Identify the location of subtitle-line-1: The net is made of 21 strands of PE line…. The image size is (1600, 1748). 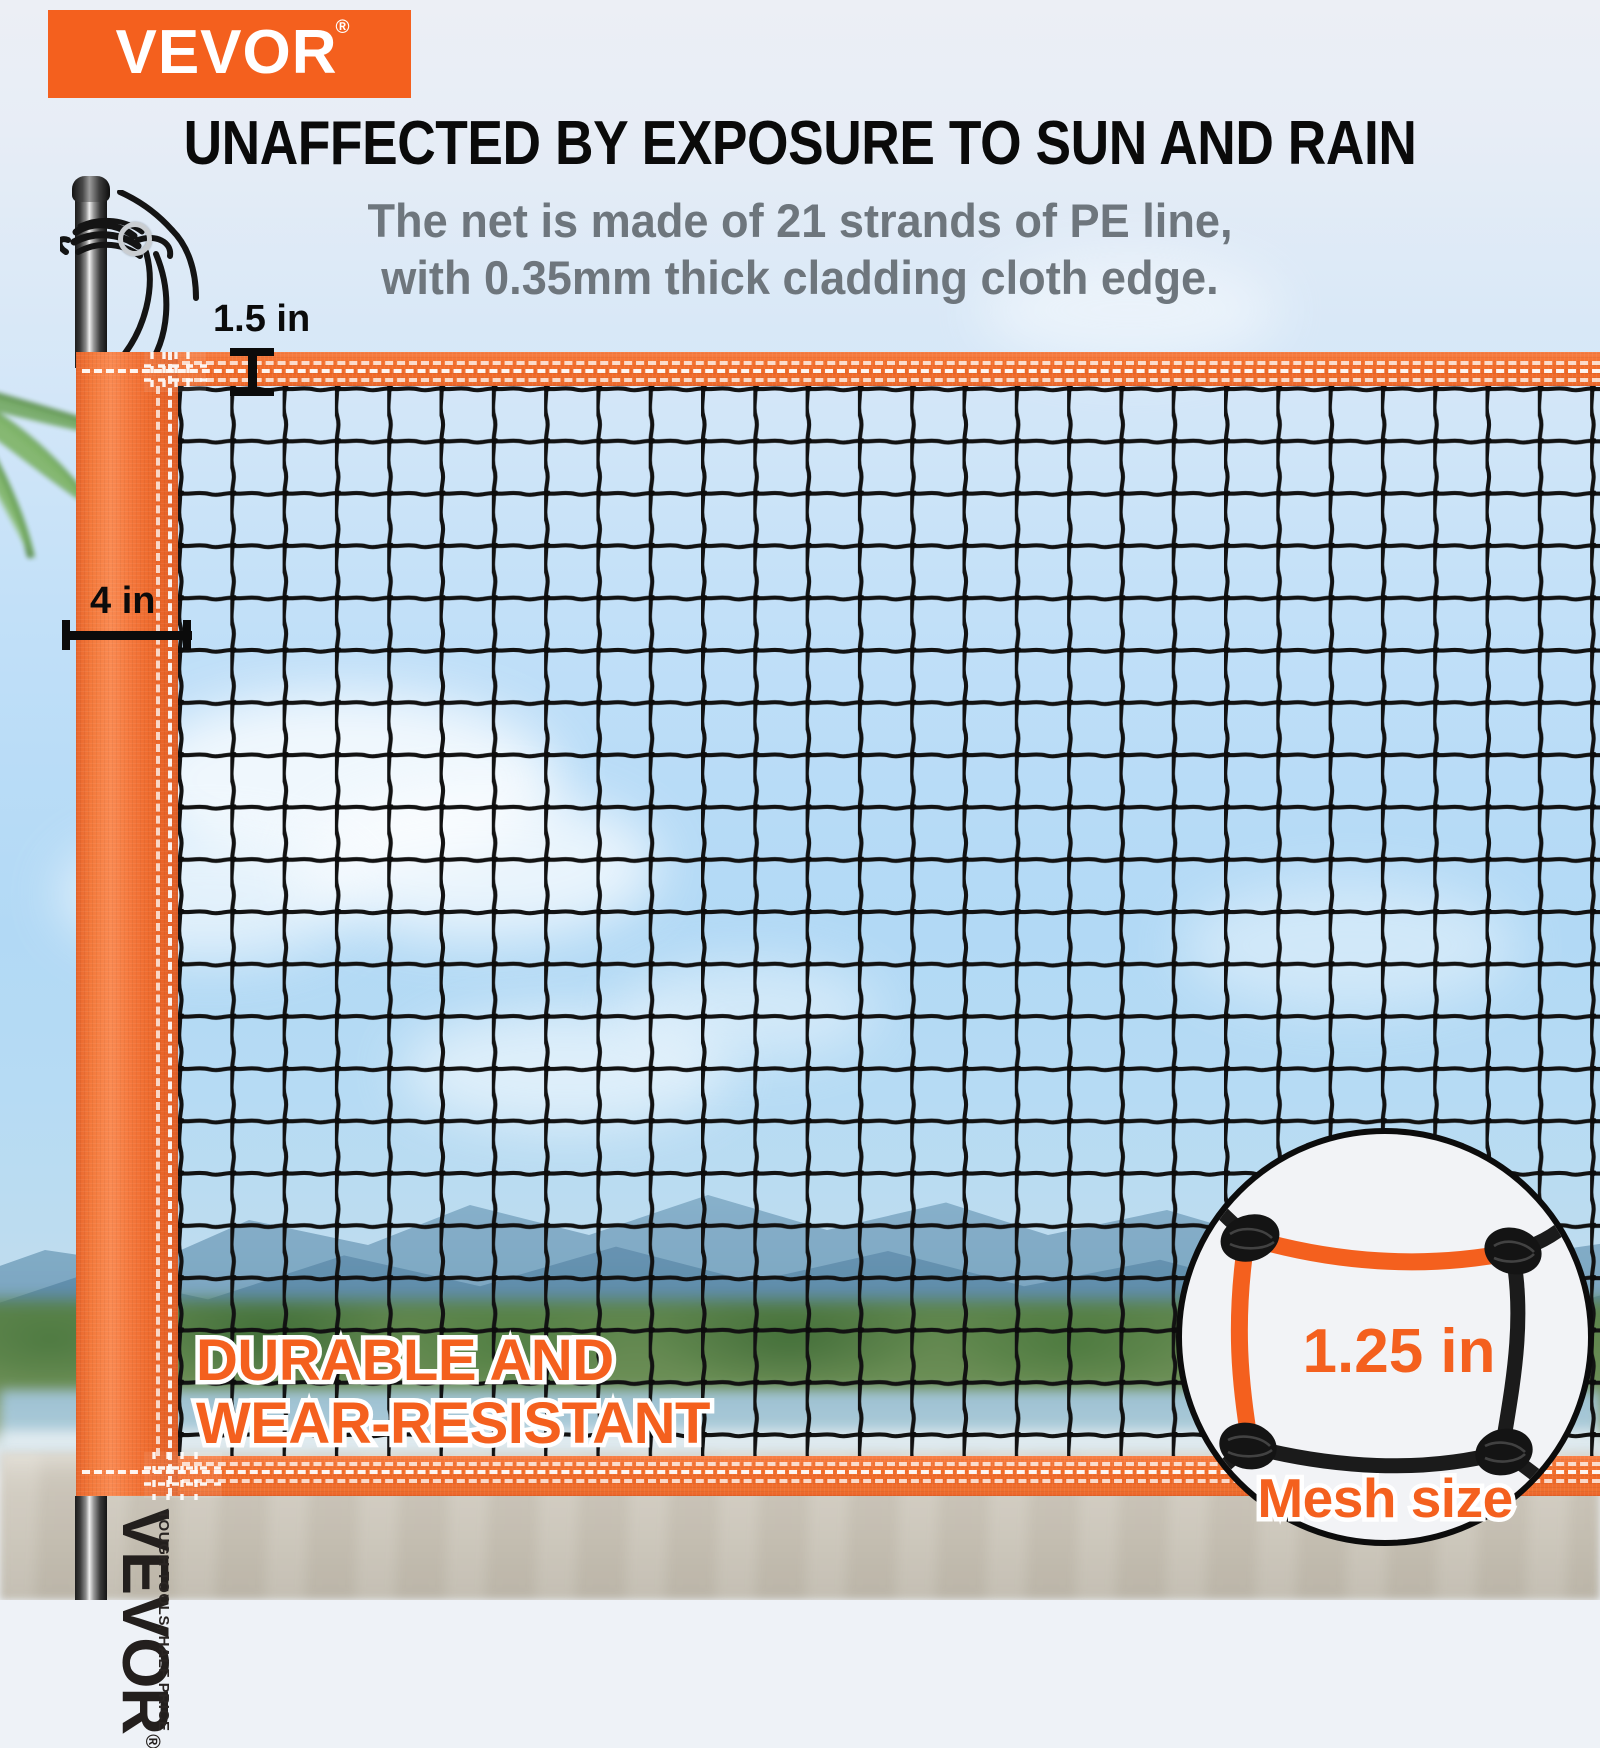
(800, 220).